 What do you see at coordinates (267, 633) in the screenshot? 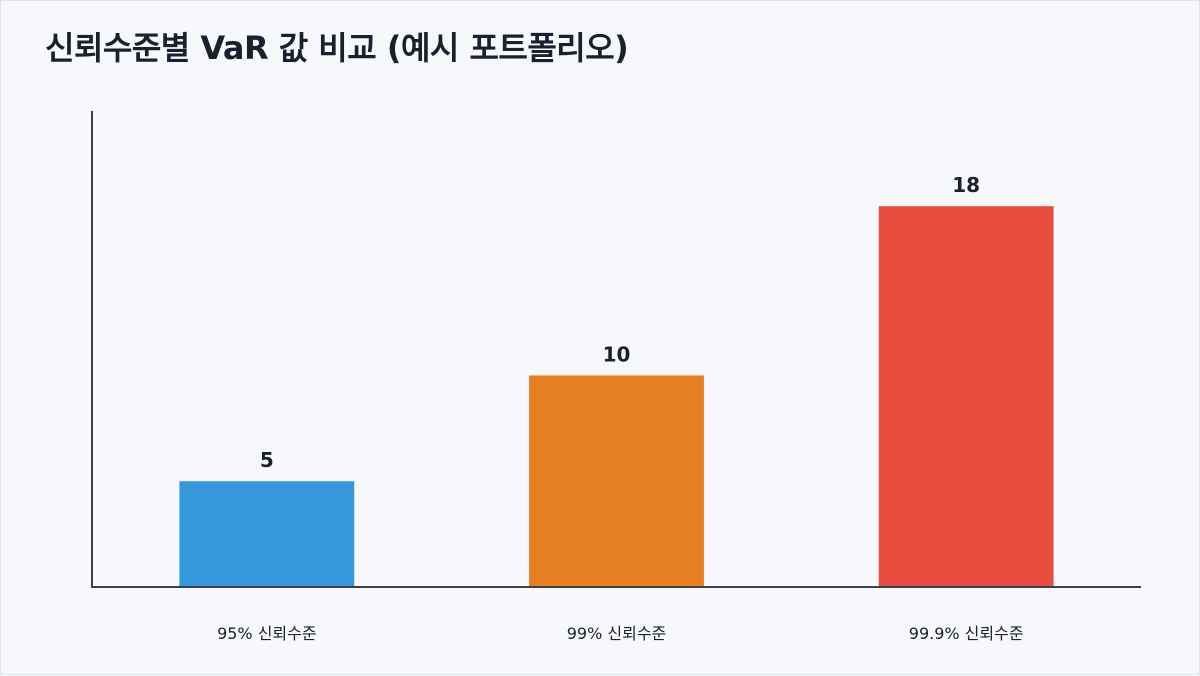
I see `x-tick-label-1: 95% 신뢰수준` at bounding box center [267, 633].